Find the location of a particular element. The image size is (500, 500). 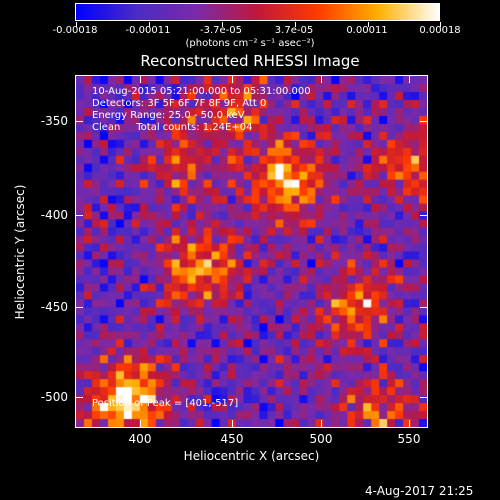

y-tick-label: -450 is located at coordinates (54, 307).